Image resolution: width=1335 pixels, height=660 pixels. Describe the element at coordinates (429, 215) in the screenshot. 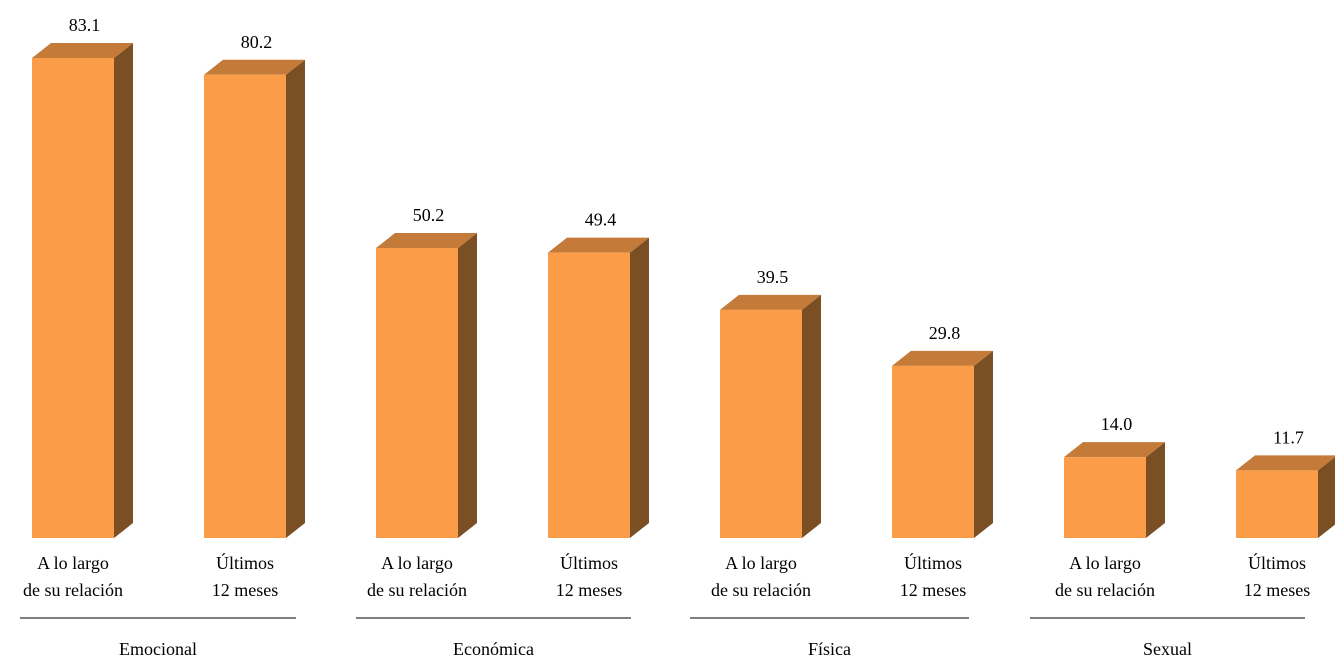

I see `data-label: 50.2` at that location.